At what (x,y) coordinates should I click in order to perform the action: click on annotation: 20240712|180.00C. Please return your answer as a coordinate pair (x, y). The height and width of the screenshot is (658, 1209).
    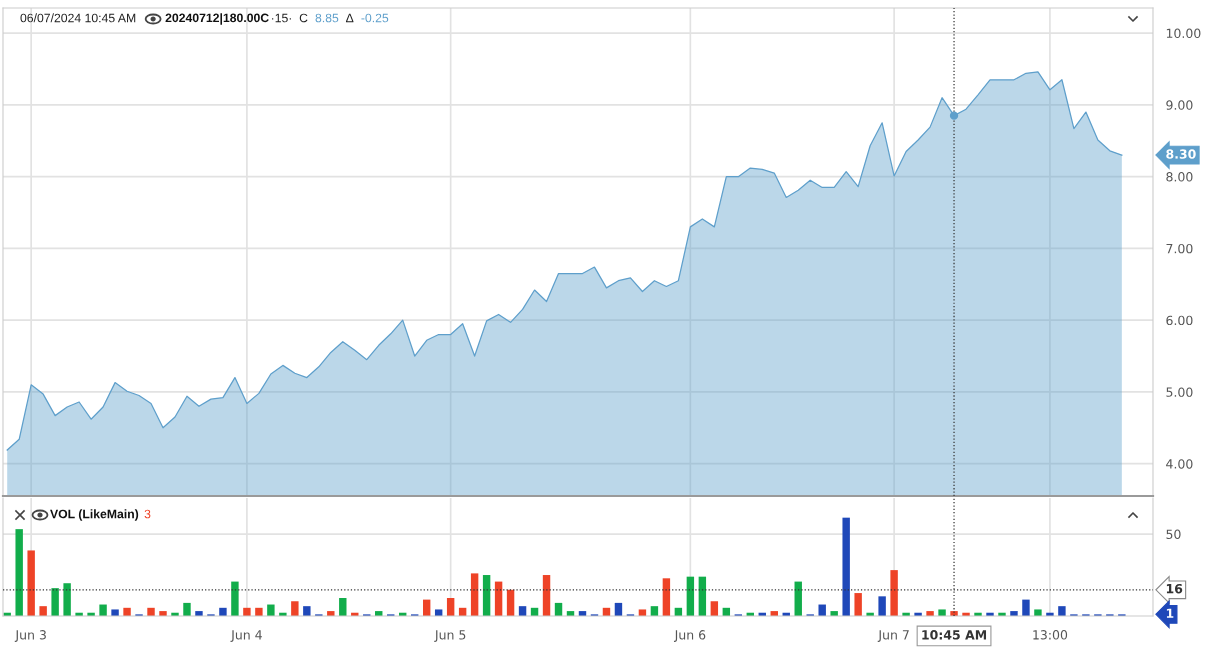
    Looking at the image, I should click on (217, 19).